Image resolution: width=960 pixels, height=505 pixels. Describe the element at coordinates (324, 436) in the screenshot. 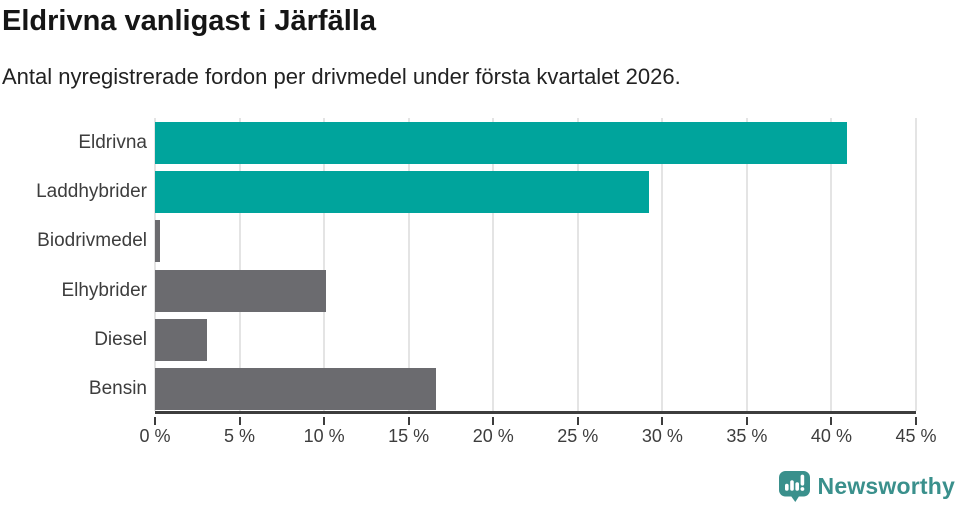

I see `x-tick-label-10: 10 %` at that location.